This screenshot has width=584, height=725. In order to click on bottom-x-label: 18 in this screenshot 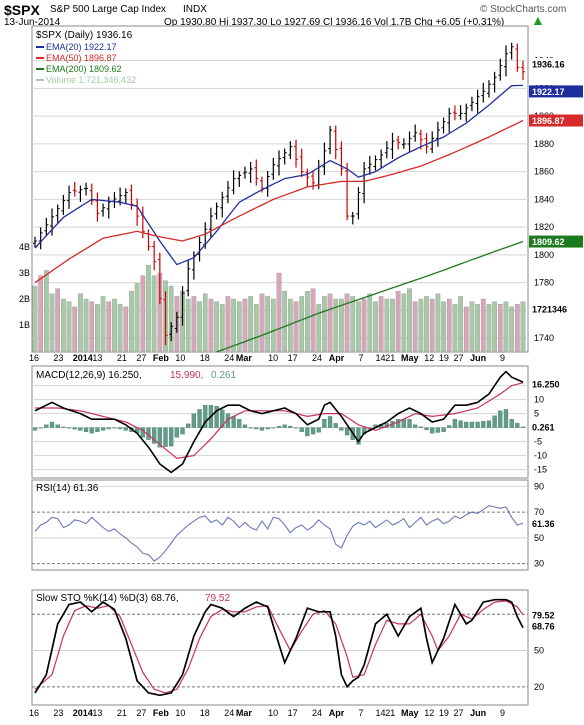, I will do `click(205, 713)`.